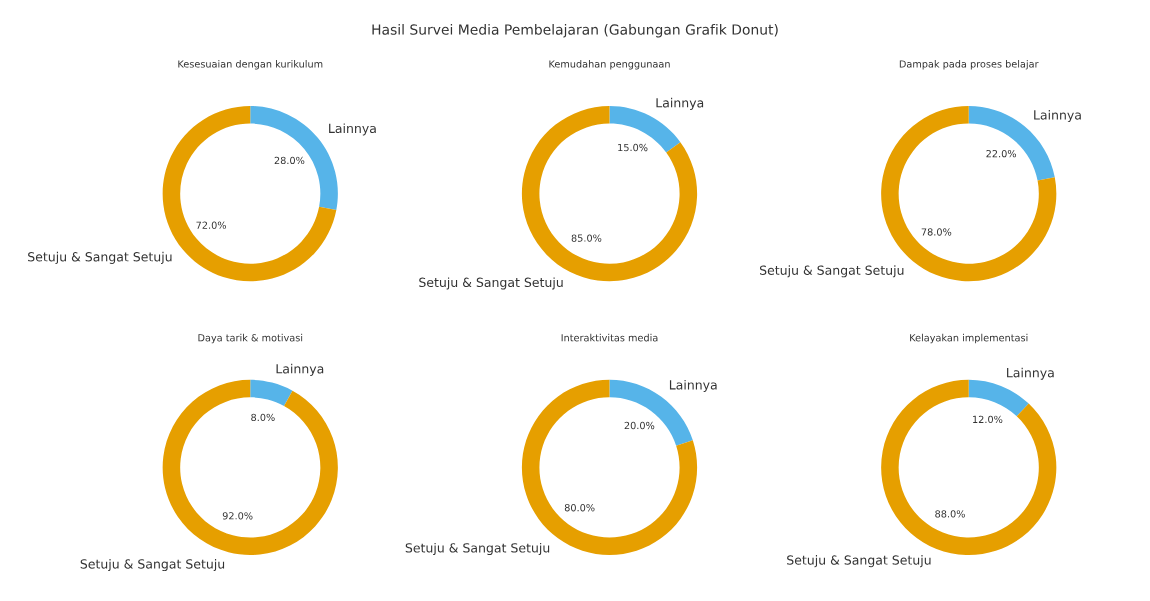 Image resolution: width=1150 pixels, height=601 pixels. Describe the element at coordinates (609, 65) in the screenshot. I see `chart-title: Kemudahan penggunaan` at that location.